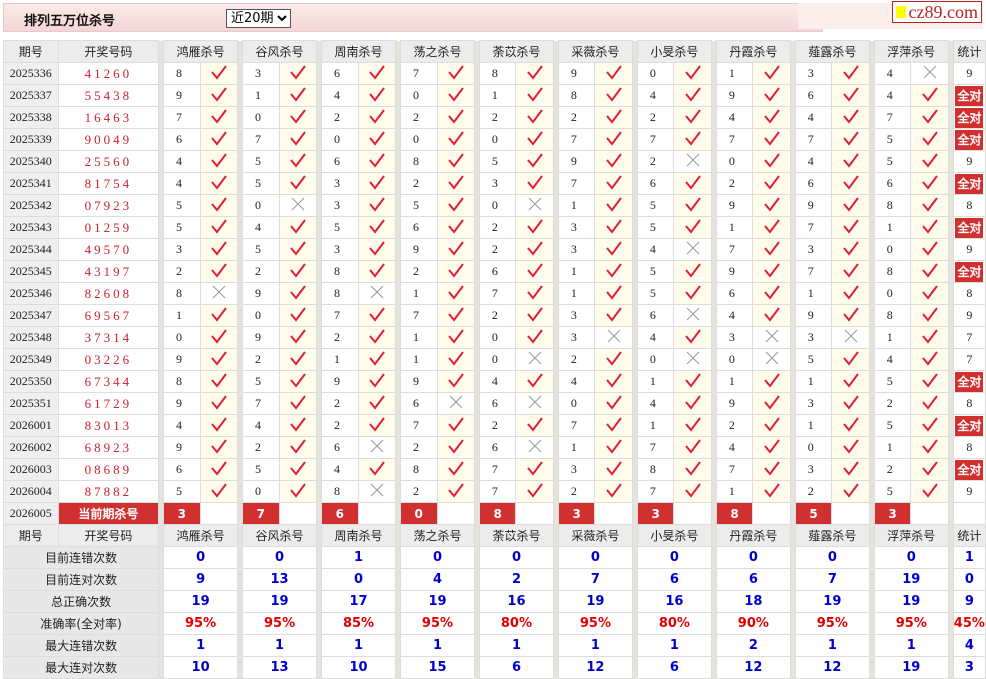  What do you see at coordinates (969, 403) in the screenshot?
I see `stat-cell: 8` at bounding box center [969, 403].